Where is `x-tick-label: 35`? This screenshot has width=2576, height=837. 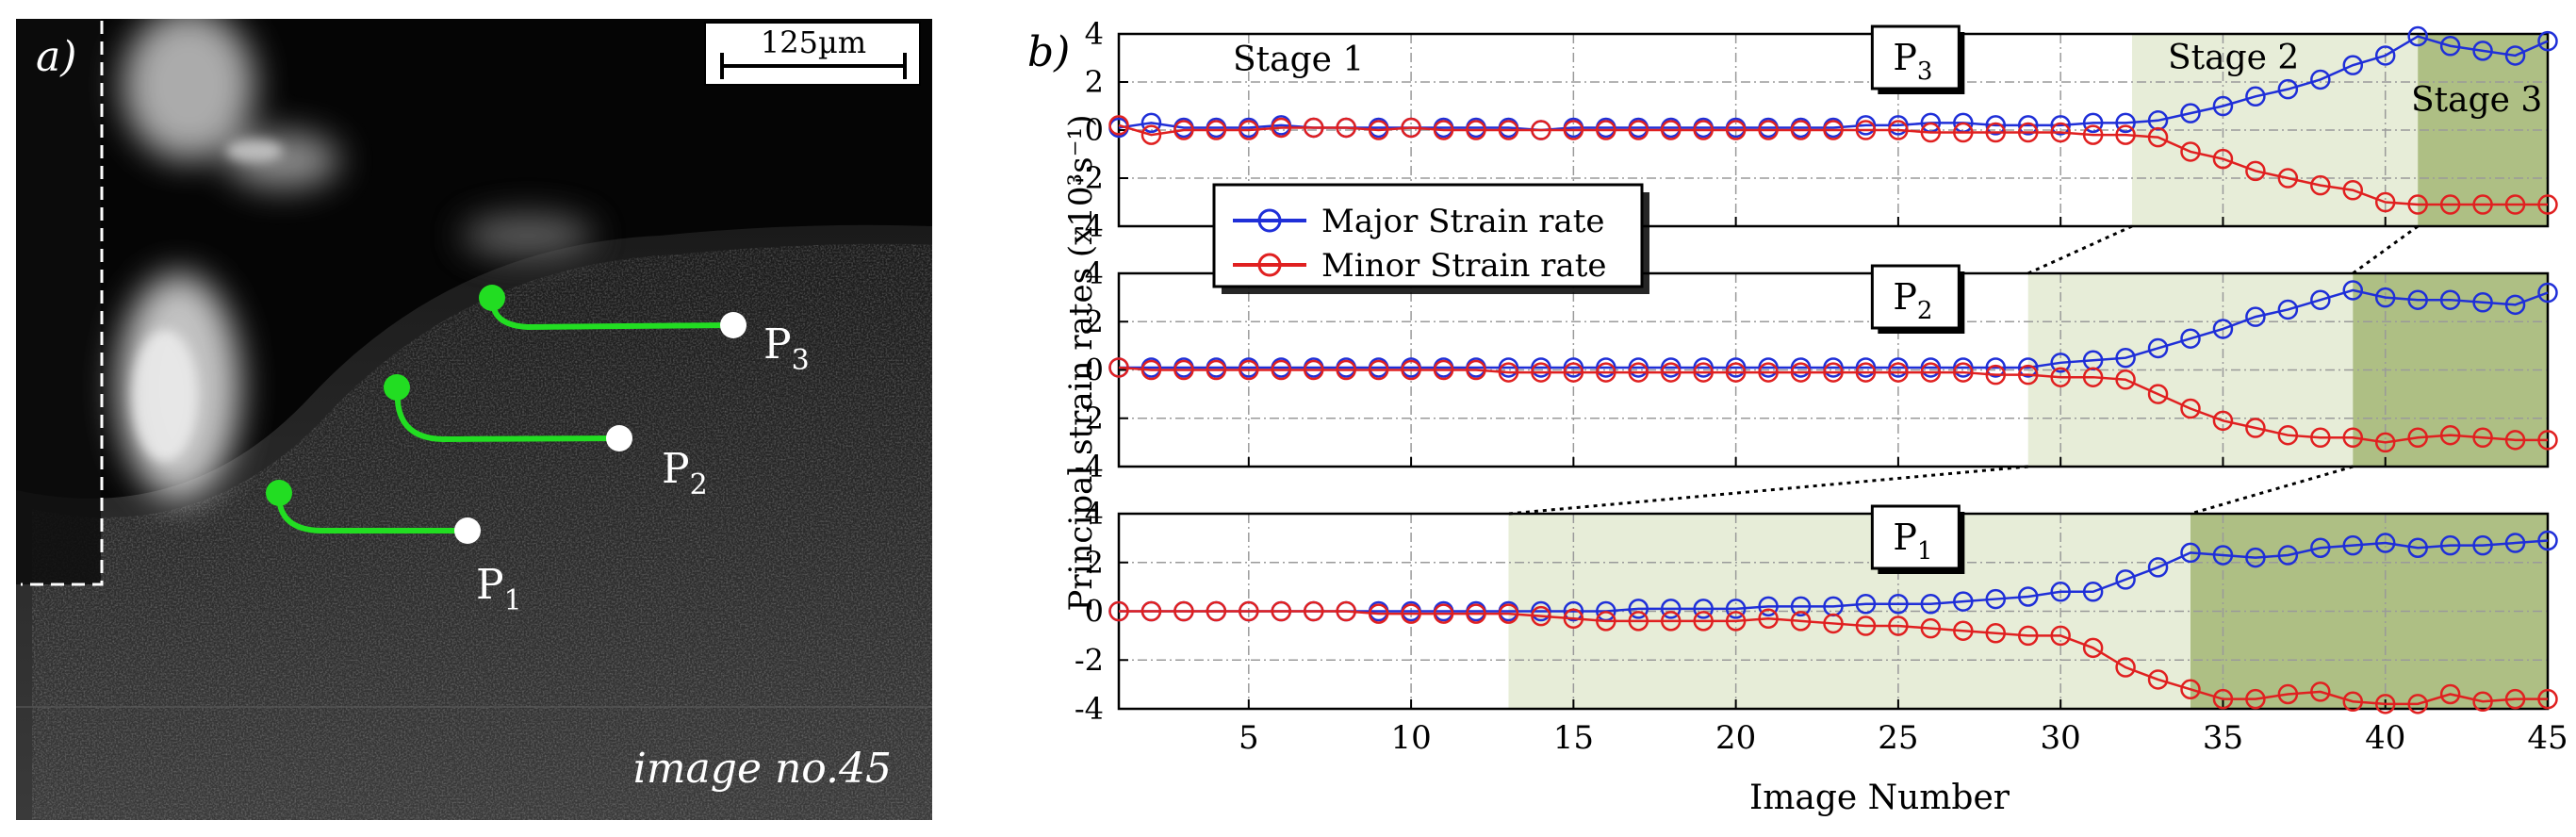
x-tick-label: 35 is located at coordinates (2223, 738).